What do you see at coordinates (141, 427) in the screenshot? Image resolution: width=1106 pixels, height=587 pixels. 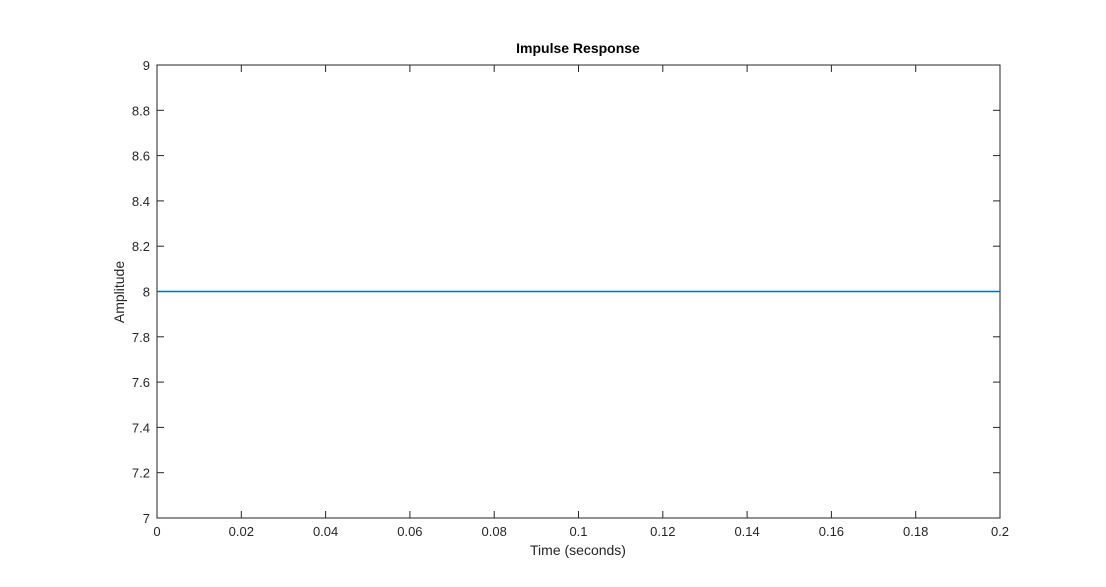 I see `y-tick-label: 7.4` at bounding box center [141, 427].